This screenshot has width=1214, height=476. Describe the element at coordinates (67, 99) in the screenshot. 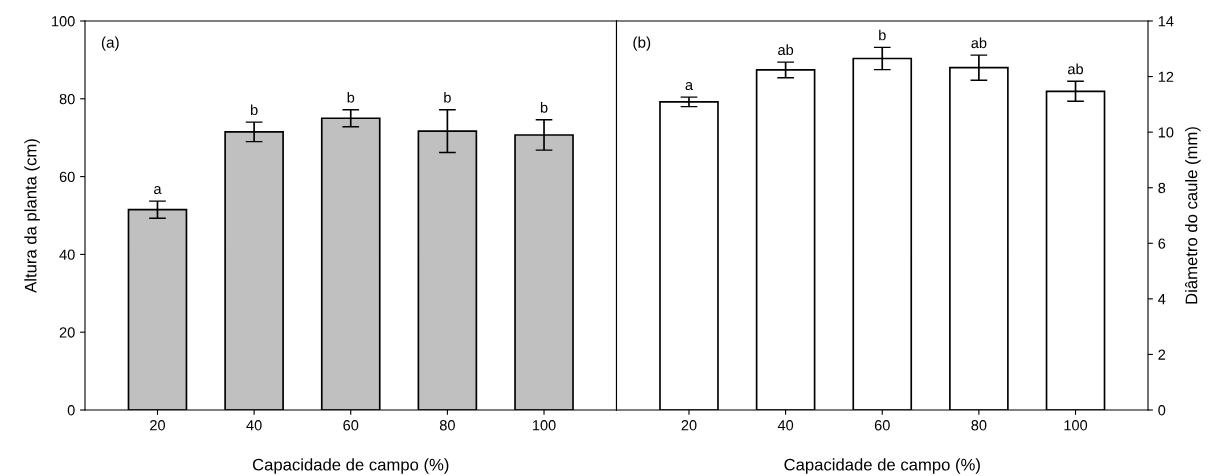

I see `y-tick-label: 80` at that location.